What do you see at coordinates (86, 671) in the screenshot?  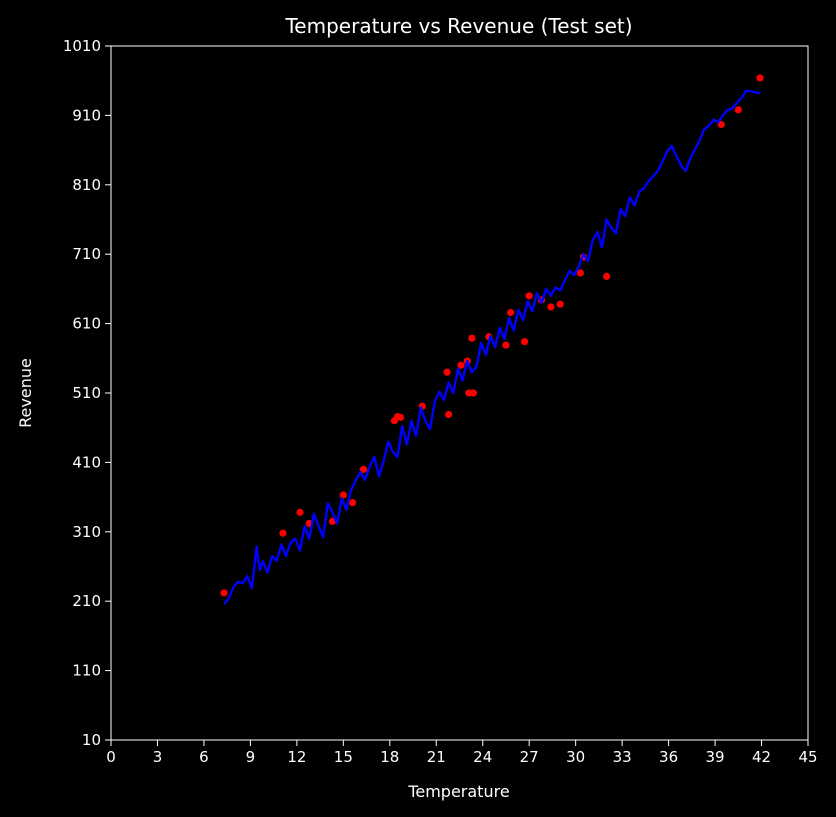 I see `y-tick-label: 110` at bounding box center [86, 671].